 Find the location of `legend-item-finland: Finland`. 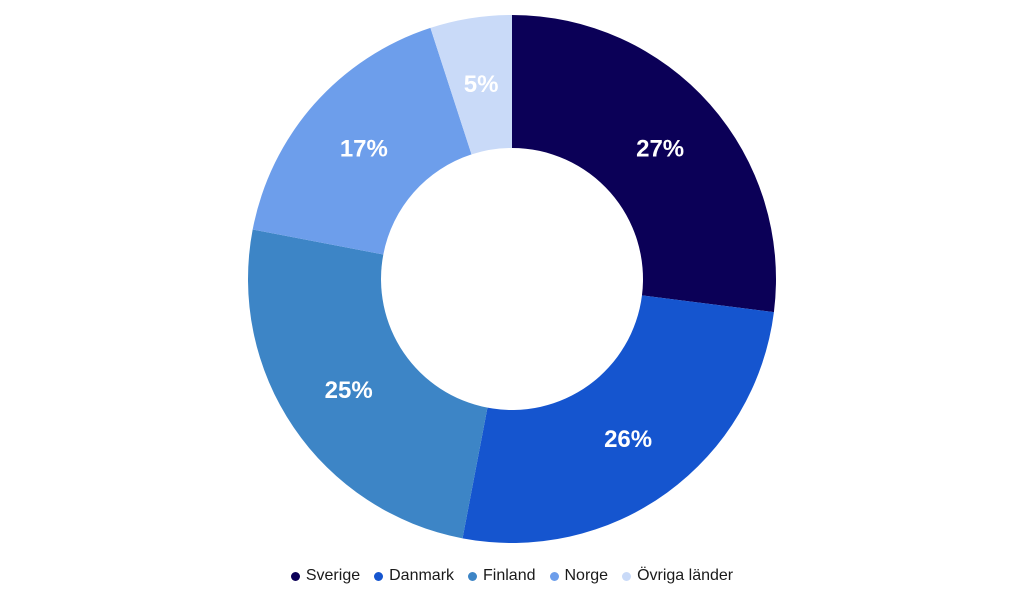

legend-item-finland: Finland is located at coordinates (502, 576).